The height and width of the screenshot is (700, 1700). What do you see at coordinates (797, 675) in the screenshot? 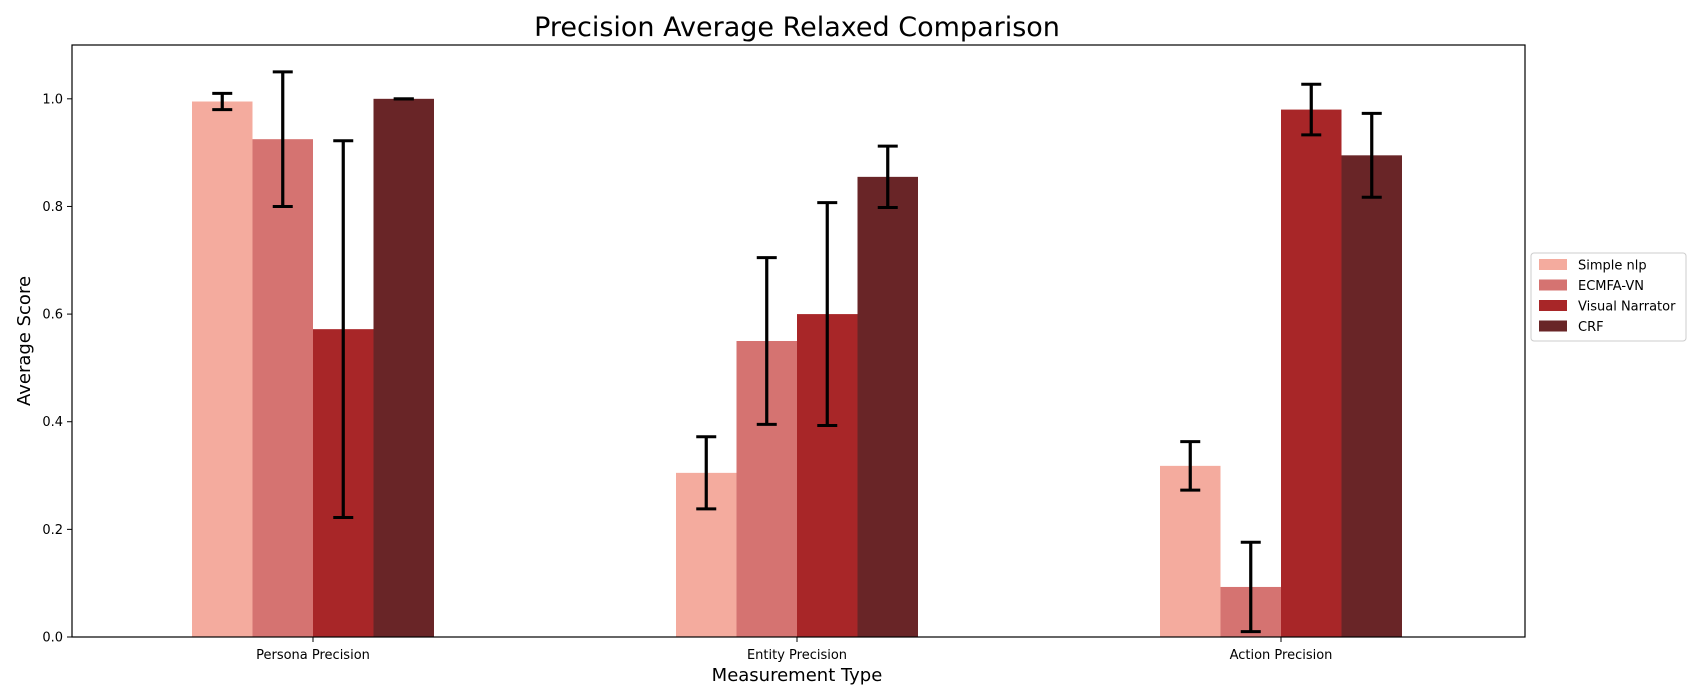
I see `x-axis-label: Measurement Type` at bounding box center [797, 675].